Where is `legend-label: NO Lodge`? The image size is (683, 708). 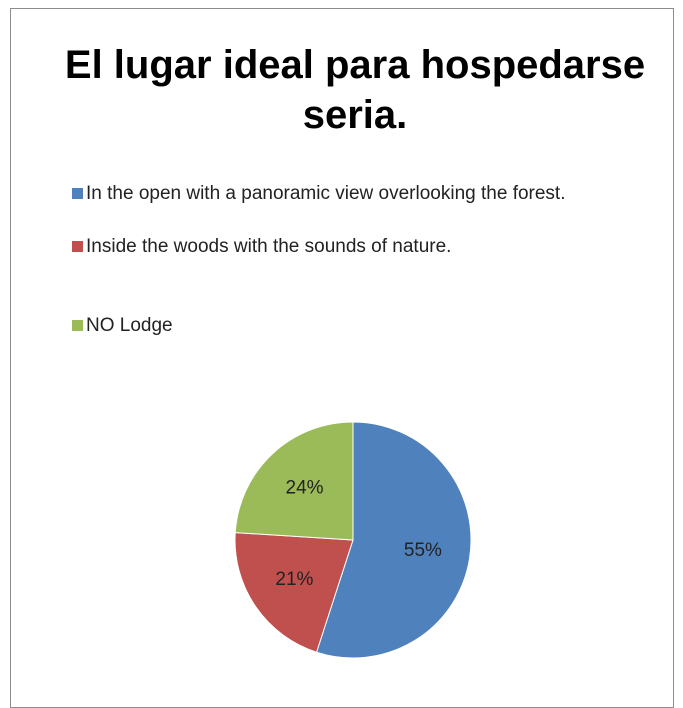 legend-label: NO Lodge is located at coordinates (129, 325).